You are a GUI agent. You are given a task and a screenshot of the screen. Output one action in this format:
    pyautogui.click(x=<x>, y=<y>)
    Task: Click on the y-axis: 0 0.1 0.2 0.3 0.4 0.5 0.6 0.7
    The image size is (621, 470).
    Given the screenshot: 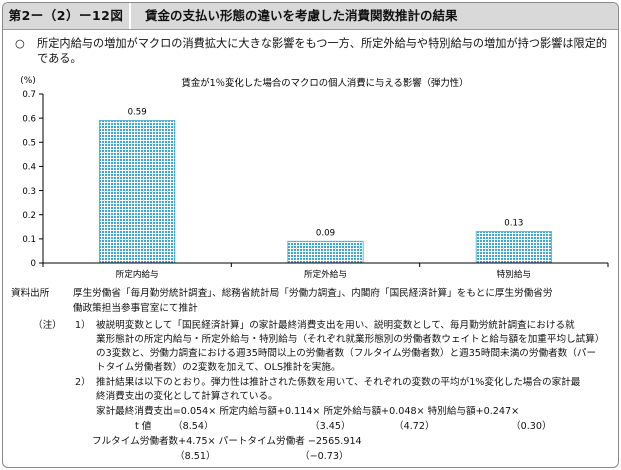 What is the action you would take?
    pyautogui.click(x=33, y=179)
    